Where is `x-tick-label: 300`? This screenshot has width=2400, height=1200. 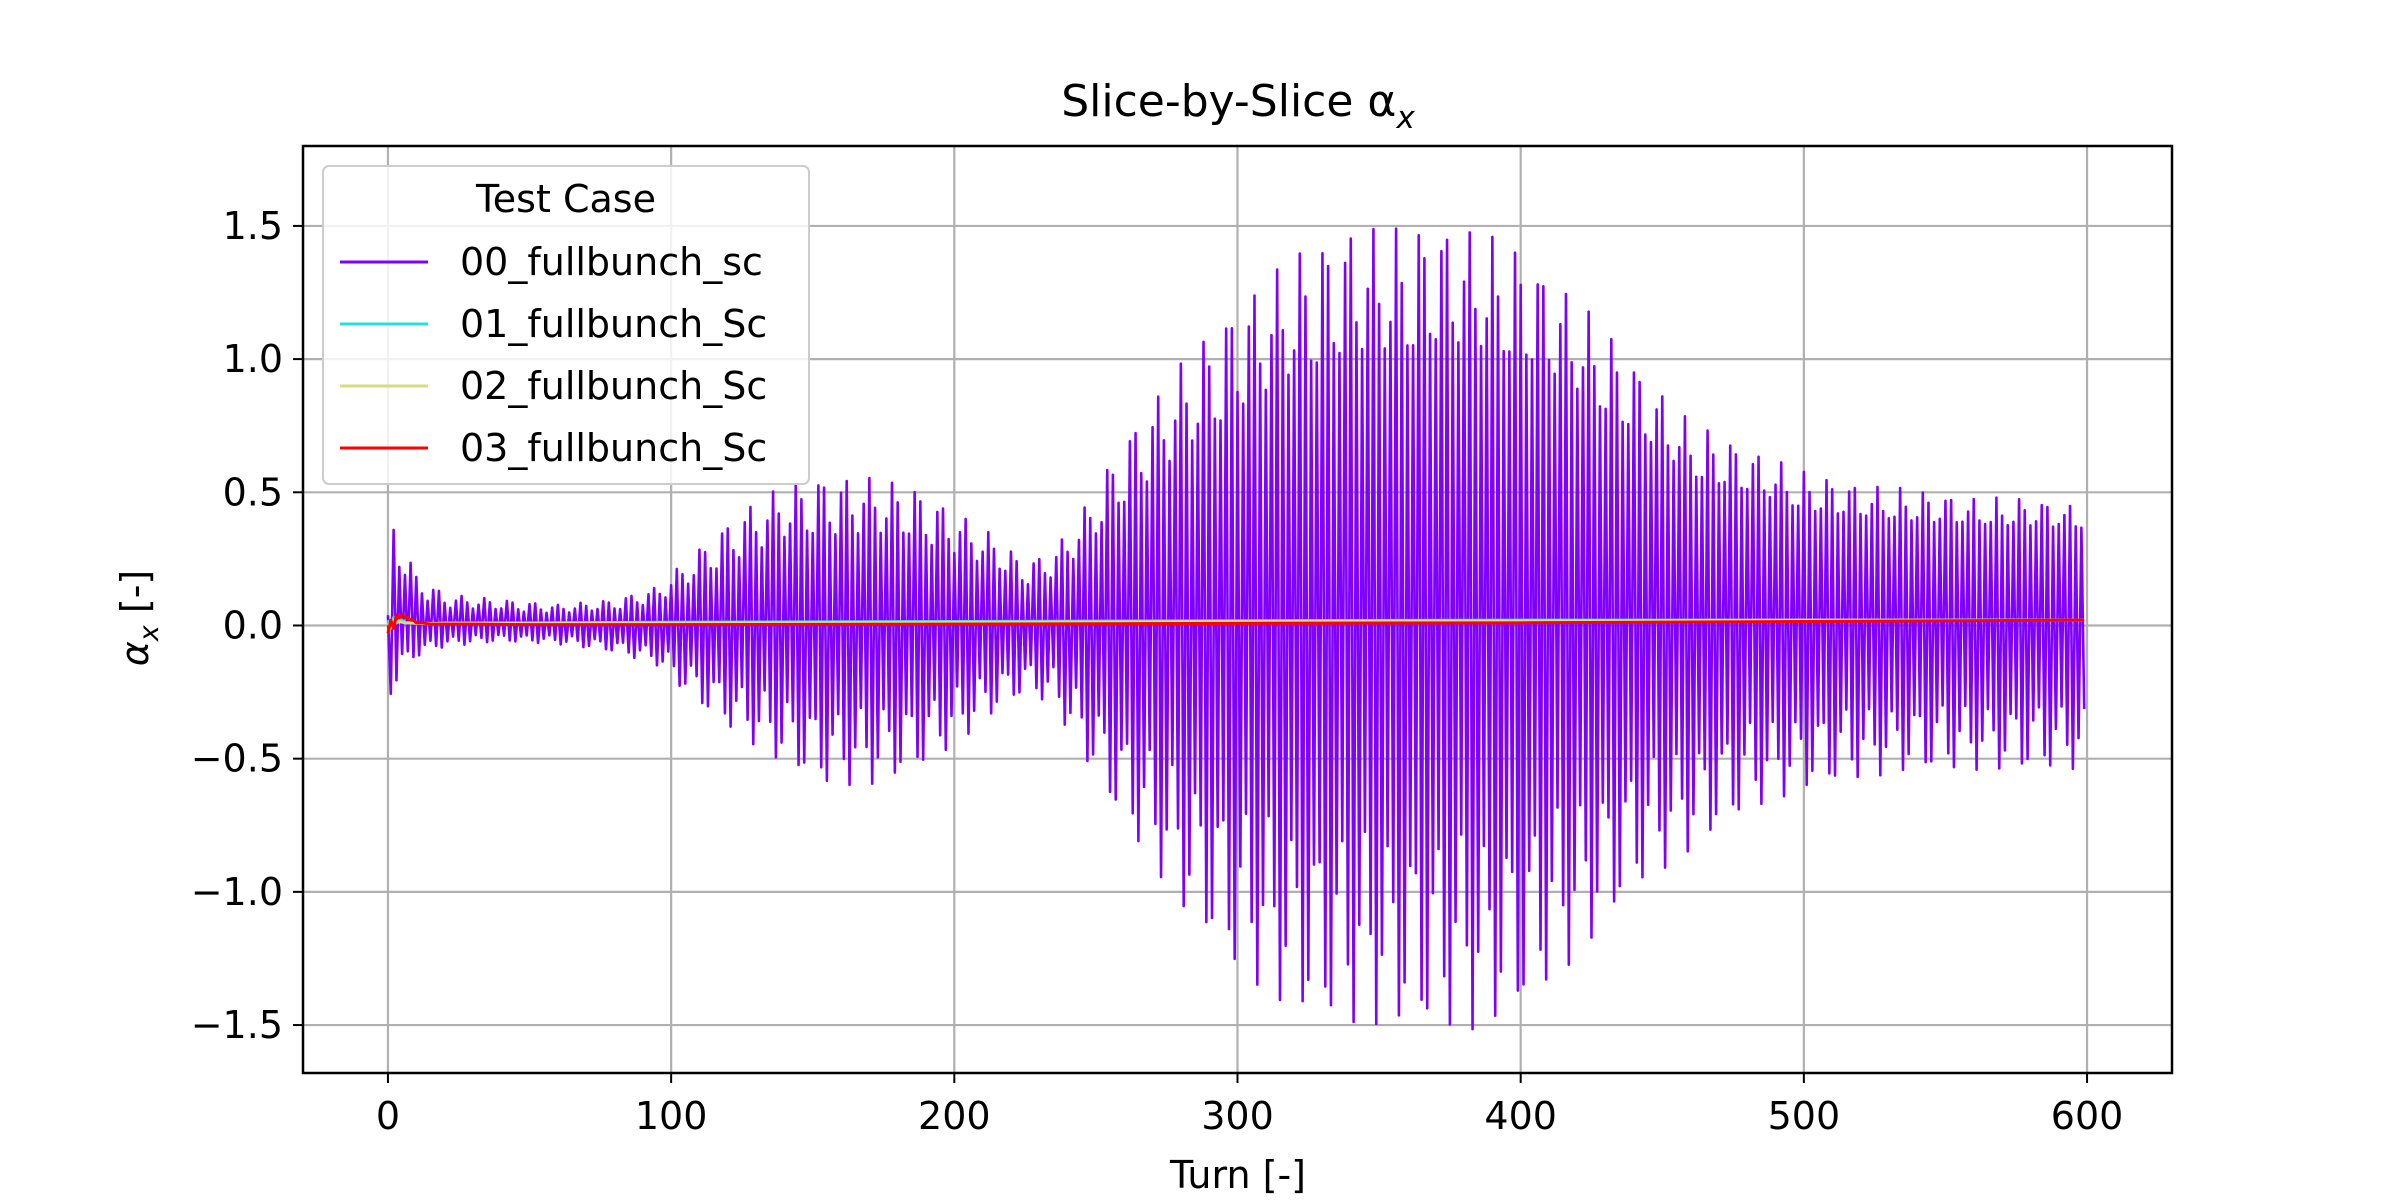 x-tick-label: 300 is located at coordinates (1237, 1116).